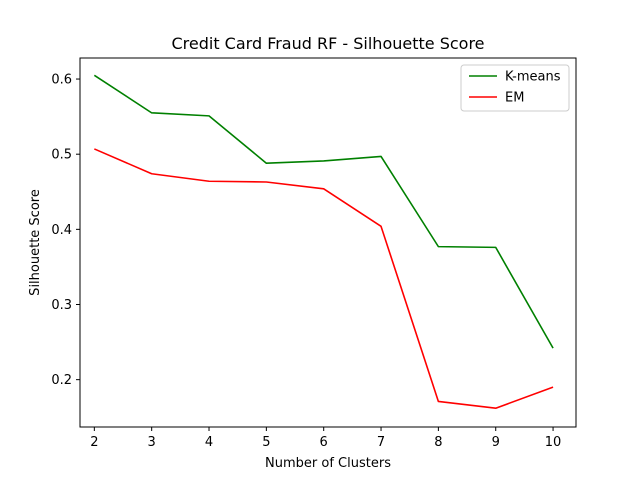 This screenshot has width=640, height=480. I want to click on x-tick-label: 7, so click(381, 442).